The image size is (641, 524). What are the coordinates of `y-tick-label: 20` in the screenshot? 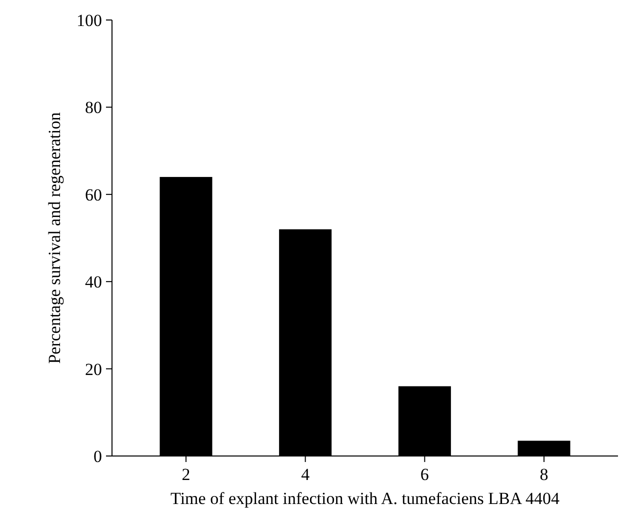 It's located at (93, 369).